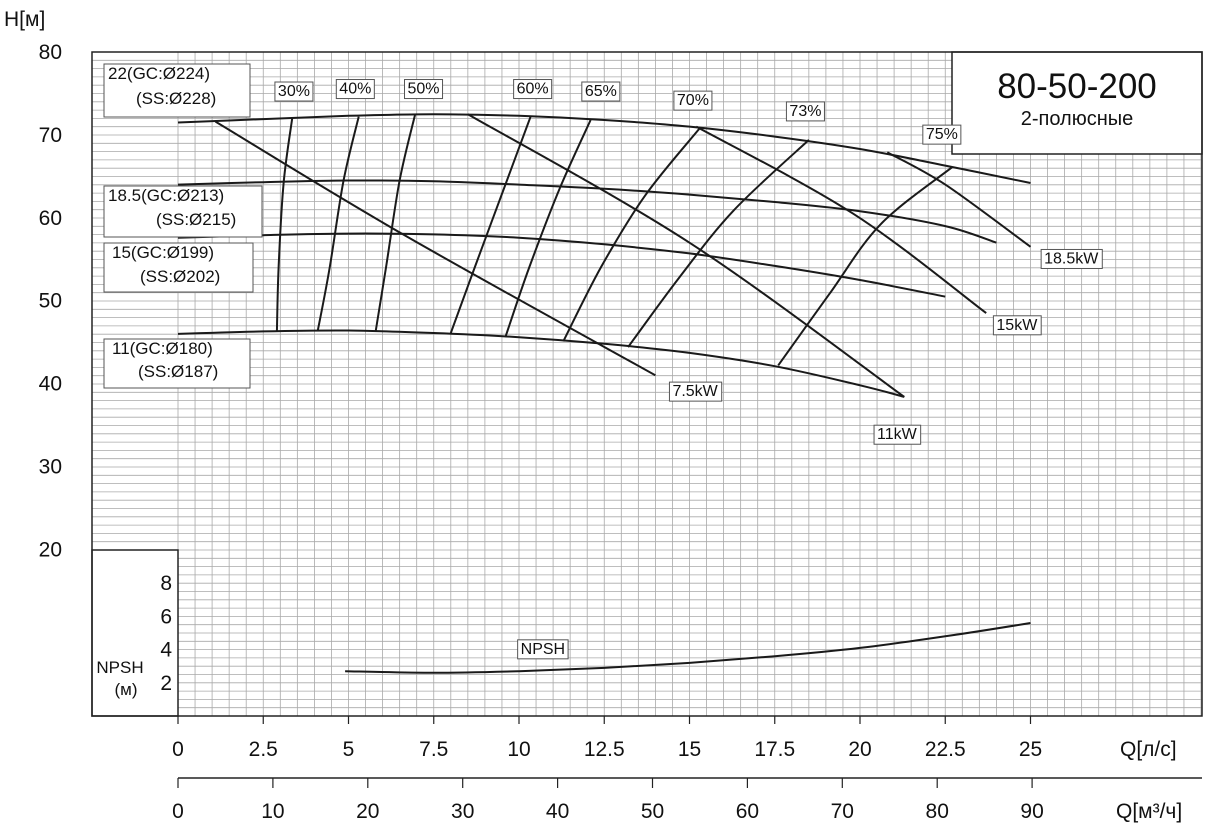 The width and height of the screenshot is (1222, 834). I want to click on npsh-tick-label: 6, so click(166, 616).